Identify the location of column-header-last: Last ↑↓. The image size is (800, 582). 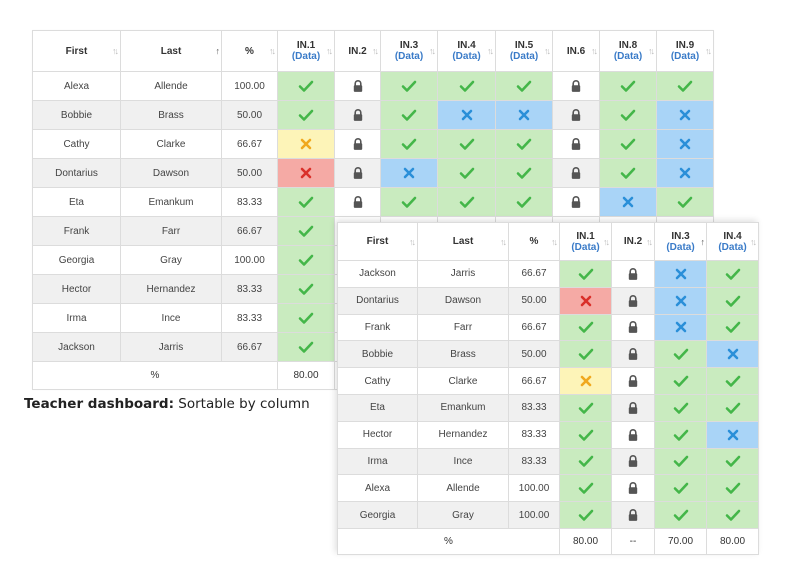
(463, 241).